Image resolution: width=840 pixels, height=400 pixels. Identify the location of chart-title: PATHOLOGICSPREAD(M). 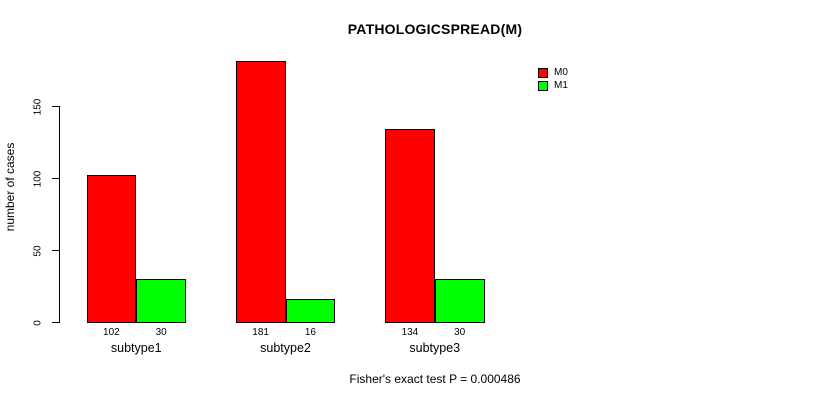
(435, 29).